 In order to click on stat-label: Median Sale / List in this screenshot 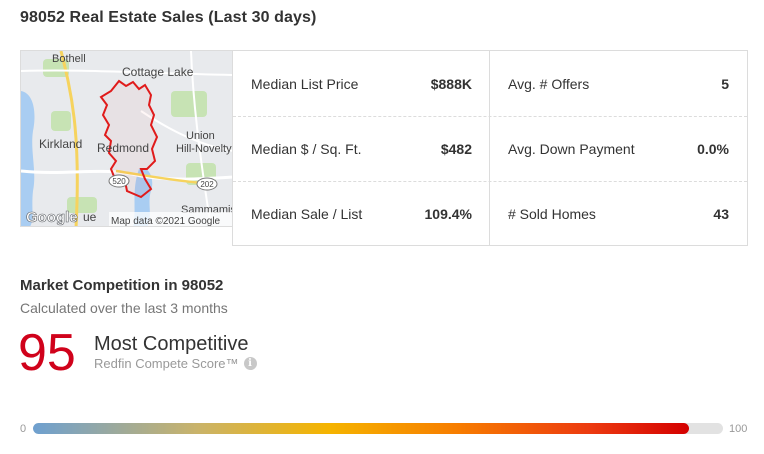, I will do `click(307, 213)`.